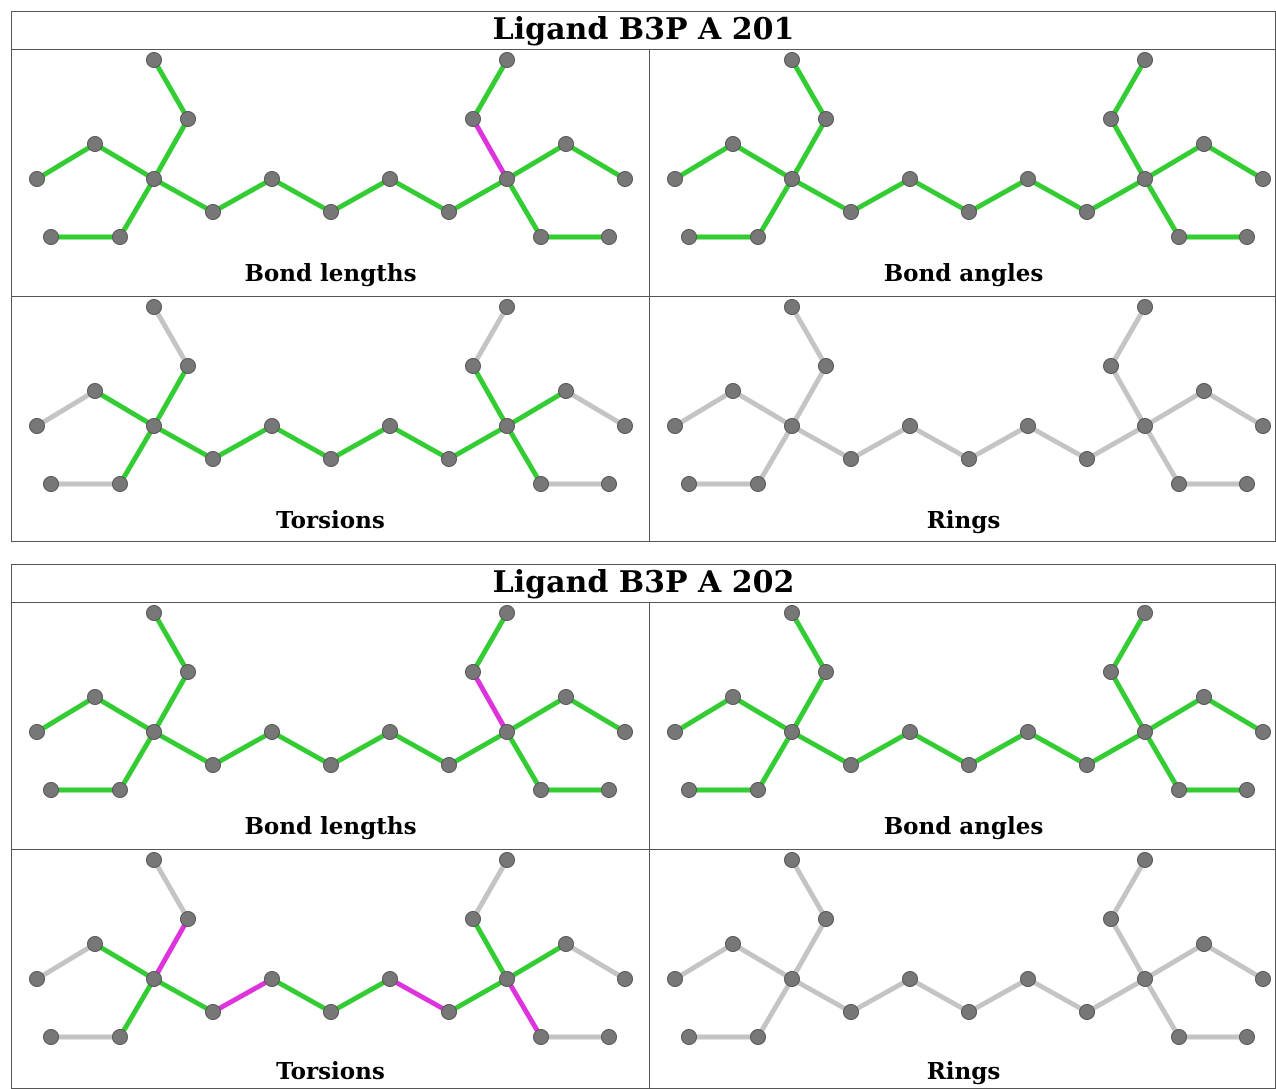  I want to click on molecule-diagram, so click(331, 395).